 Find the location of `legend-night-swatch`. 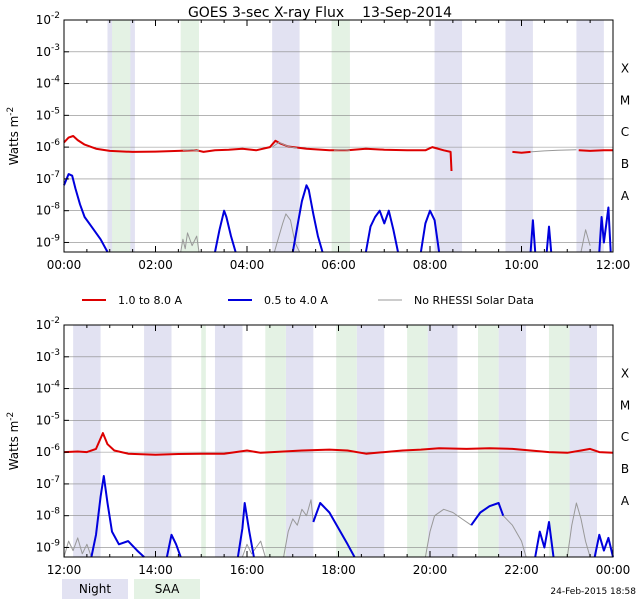

legend-night-swatch is located at coordinates (95, 589).